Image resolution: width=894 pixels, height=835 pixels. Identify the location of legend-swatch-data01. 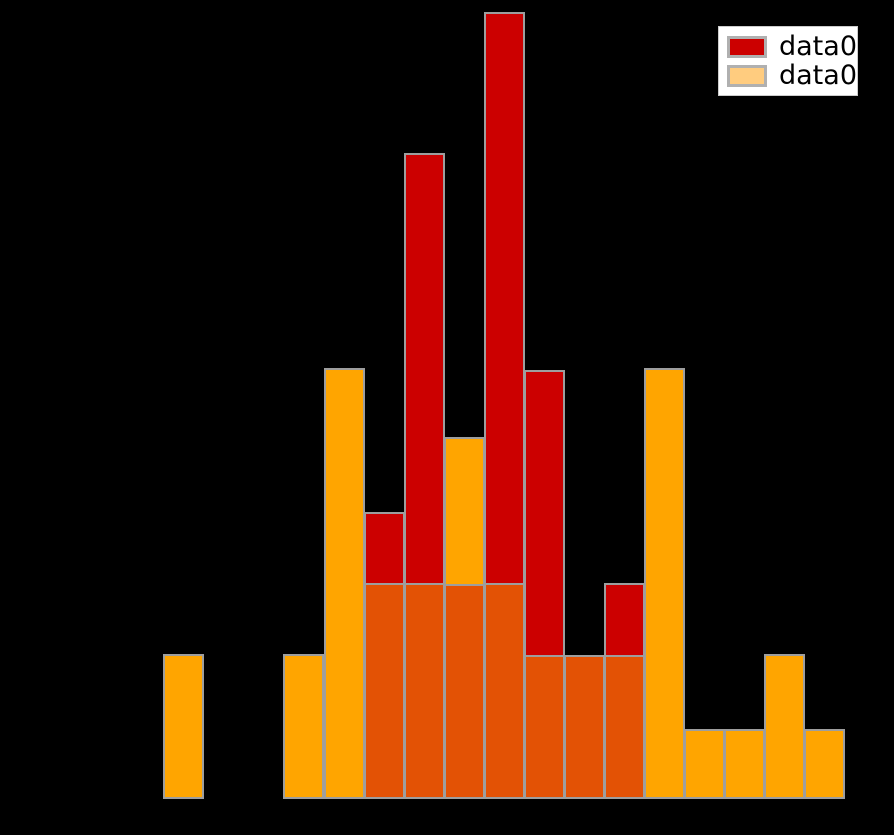
(747, 46).